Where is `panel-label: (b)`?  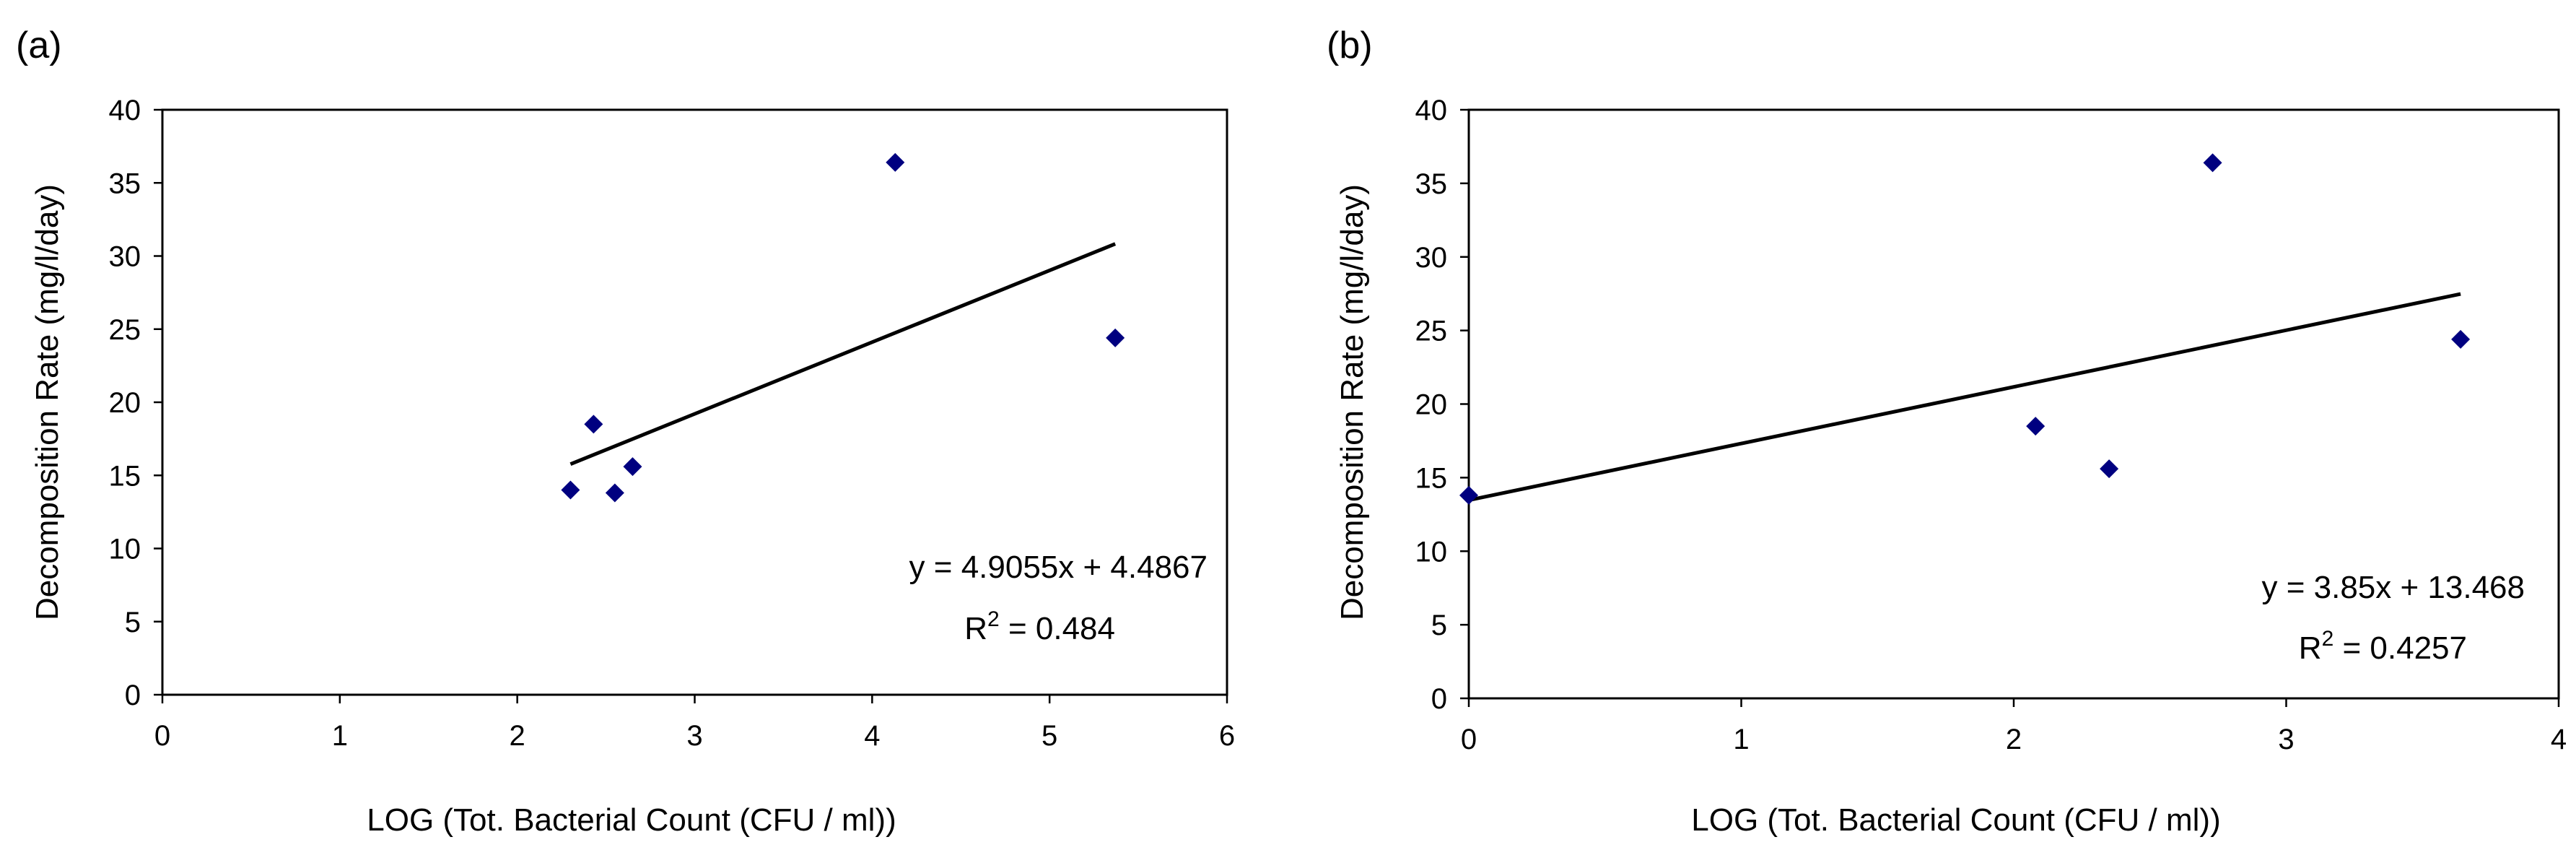
panel-label: (b) is located at coordinates (1350, 45).